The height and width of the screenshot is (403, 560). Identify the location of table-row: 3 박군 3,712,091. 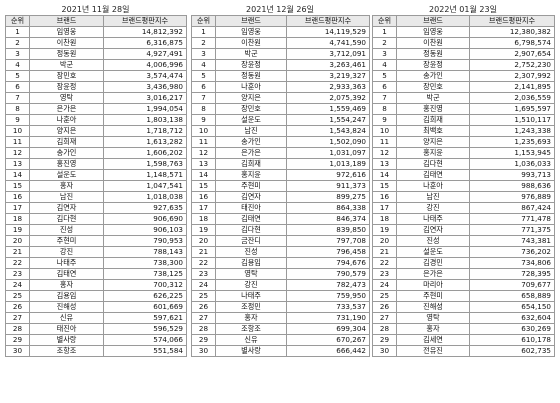
(280, 54).